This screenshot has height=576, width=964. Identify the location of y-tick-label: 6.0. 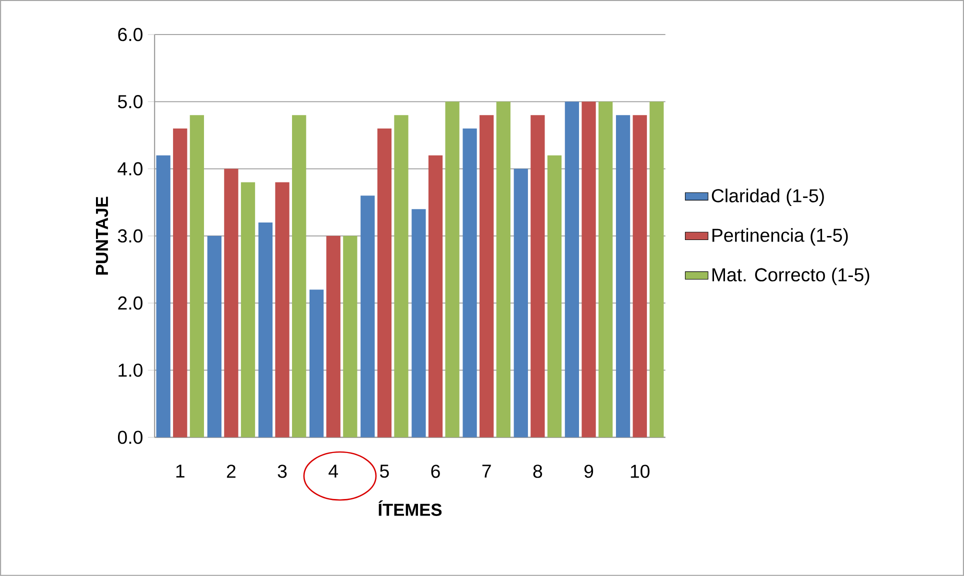
(130, 35).